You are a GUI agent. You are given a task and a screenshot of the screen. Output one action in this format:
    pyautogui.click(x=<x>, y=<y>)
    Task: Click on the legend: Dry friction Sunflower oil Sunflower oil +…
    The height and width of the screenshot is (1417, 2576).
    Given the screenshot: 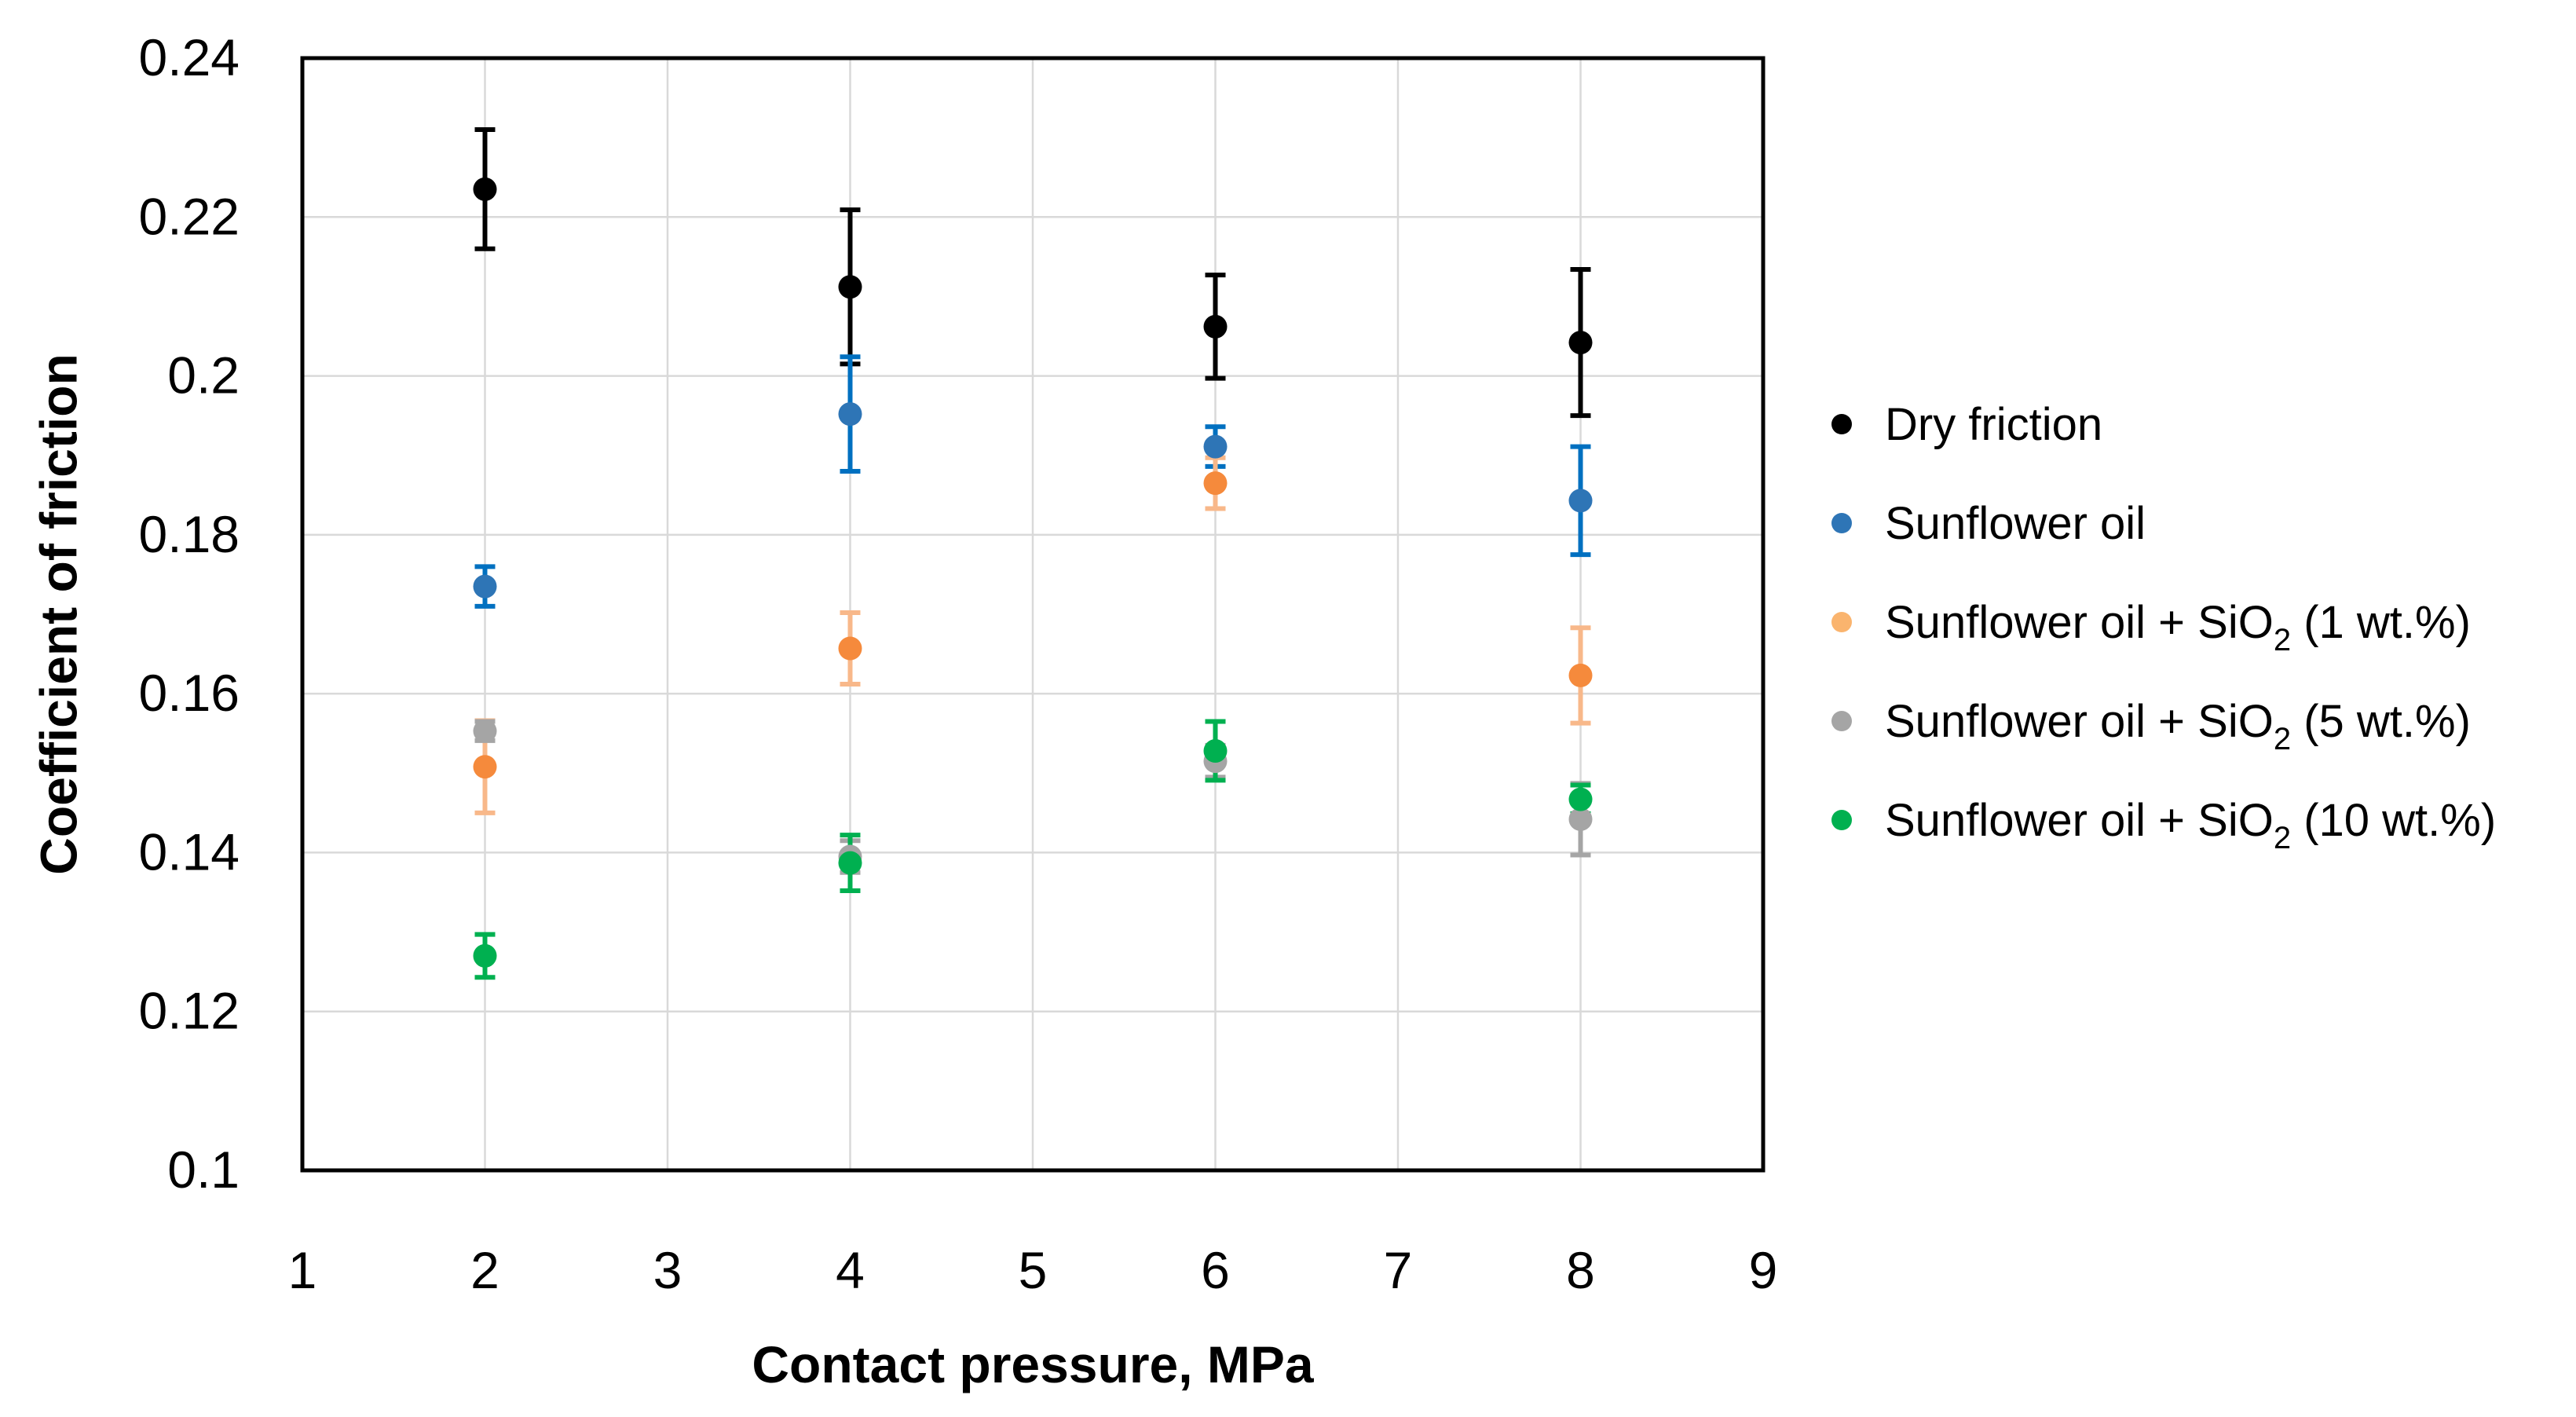 What is the action you would take?
    pyautogui.click(x=2164, y=627)
    